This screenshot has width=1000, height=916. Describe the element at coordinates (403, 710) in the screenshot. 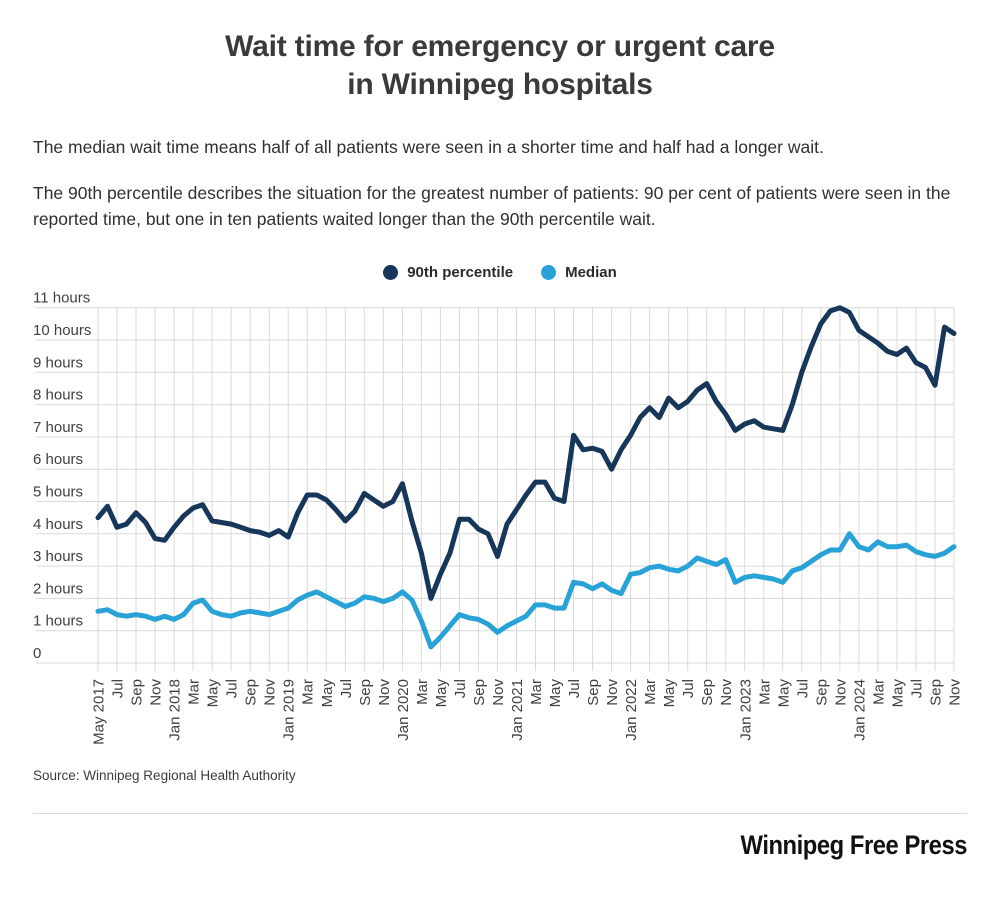

I see `x-axis-label: Jan 2020` at that location.